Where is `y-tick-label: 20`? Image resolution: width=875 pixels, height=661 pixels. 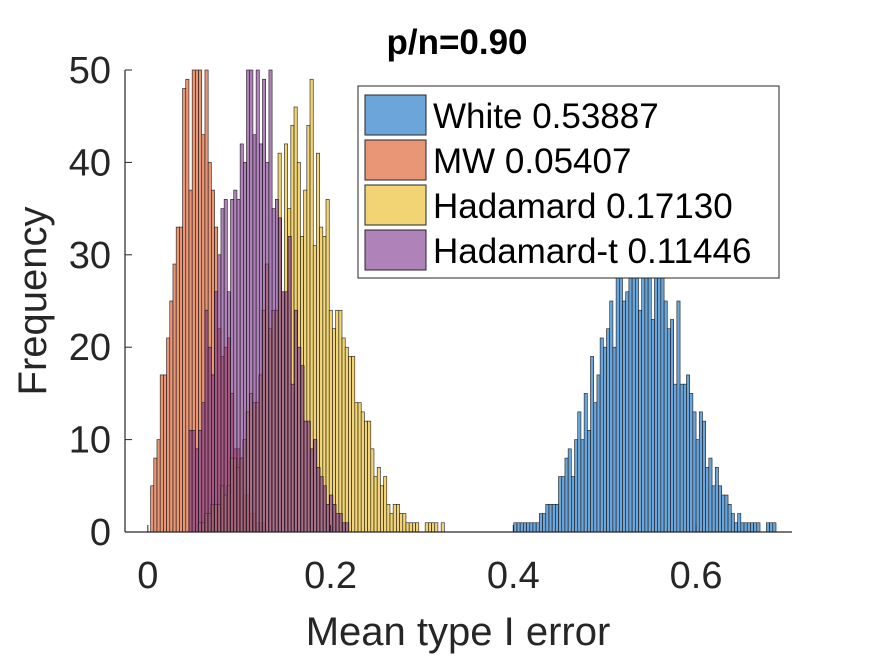 y-tick-label: 20 is located at coordinates (90, 348).